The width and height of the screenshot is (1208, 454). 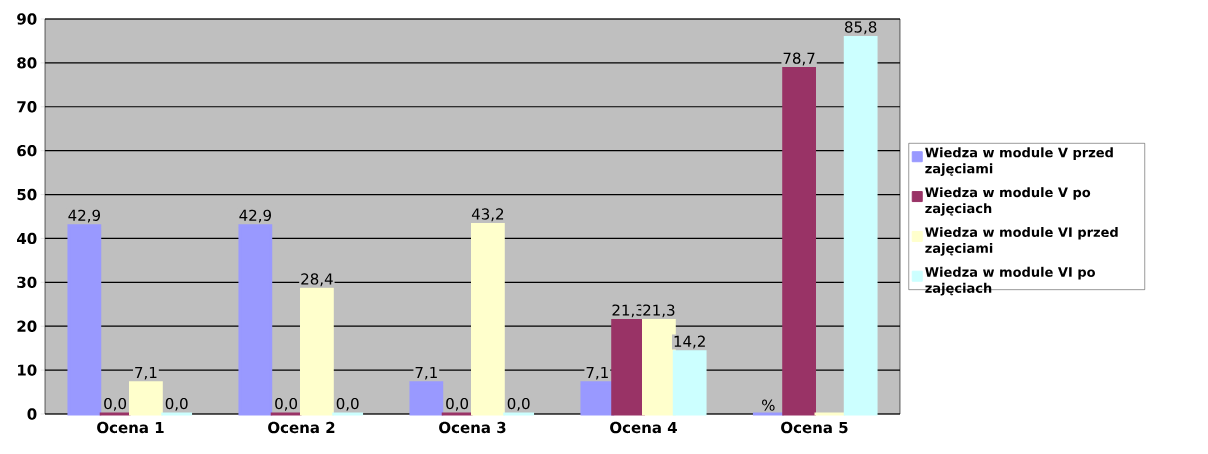 What do you see at coordinates (1021, 241) in the screenshot?
I see `legend-label: Wiedza w module VI przed zajęciami` at bounding box center [1021, 241].